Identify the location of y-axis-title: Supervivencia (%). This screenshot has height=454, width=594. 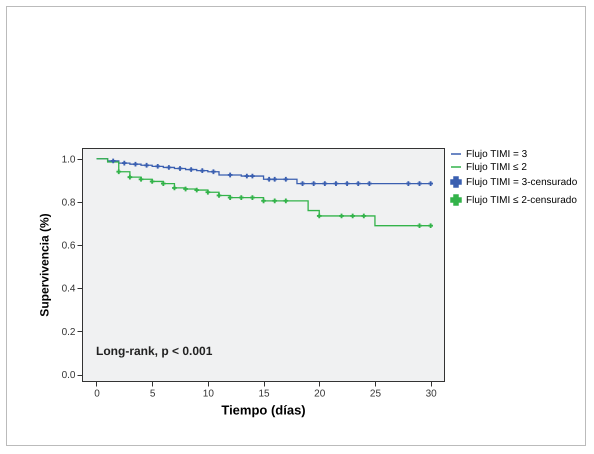
(45, 265).